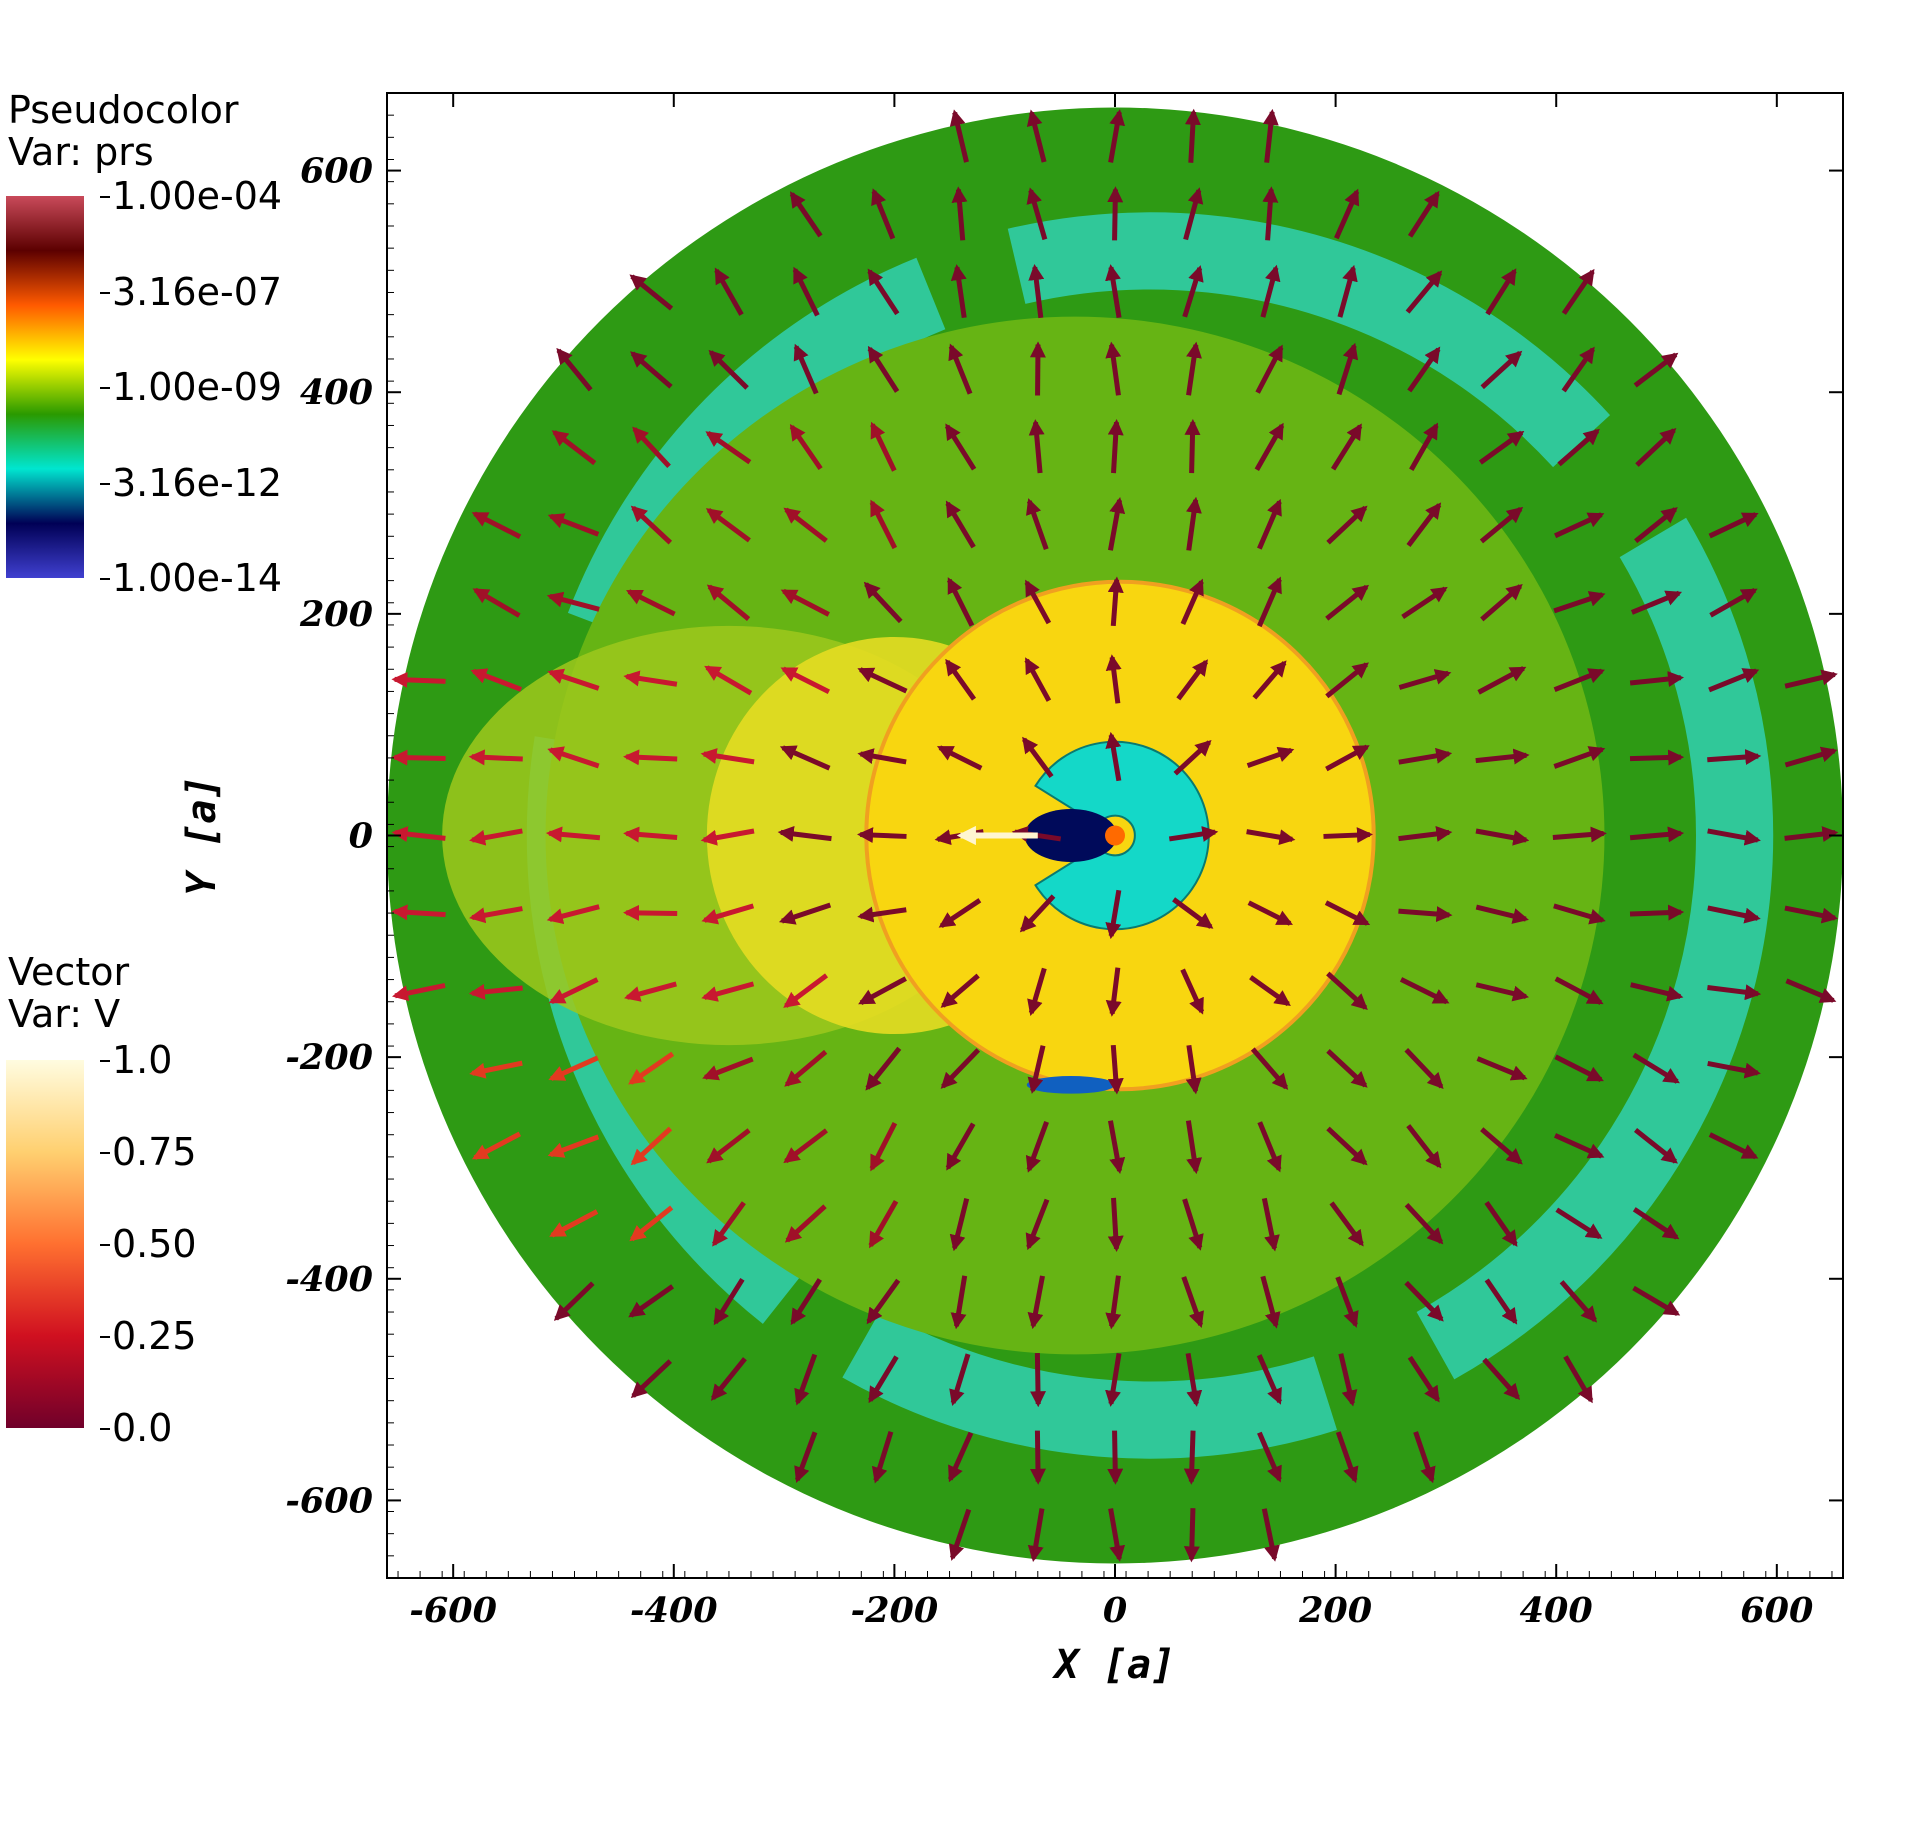 The image size is (1920, 1836). I want to click on pseudocolor-legend-title: Pseudocolor, so click(123, 110).